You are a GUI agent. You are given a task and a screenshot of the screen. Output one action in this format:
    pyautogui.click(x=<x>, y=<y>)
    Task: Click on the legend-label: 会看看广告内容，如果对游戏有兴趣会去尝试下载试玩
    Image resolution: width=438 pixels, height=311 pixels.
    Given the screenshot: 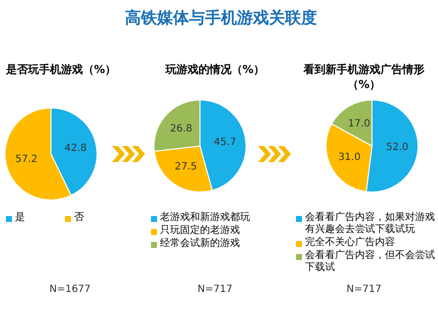 What is the action you would take?
    pyautogui.click(x=370, y=224)
    